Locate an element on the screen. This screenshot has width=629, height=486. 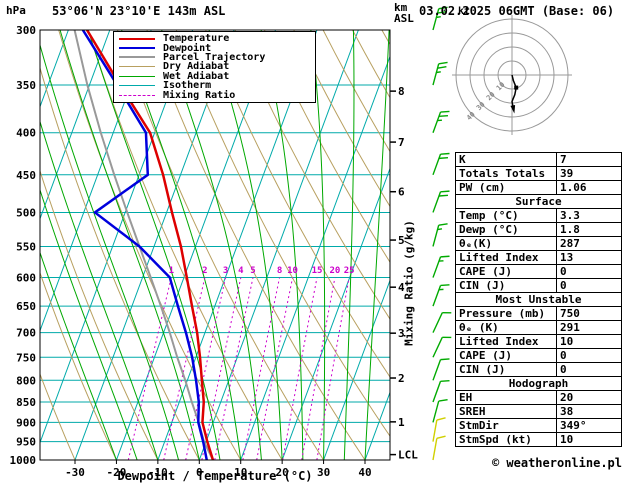
temp-tick-label: 20 is located at coordinates (282, 472).